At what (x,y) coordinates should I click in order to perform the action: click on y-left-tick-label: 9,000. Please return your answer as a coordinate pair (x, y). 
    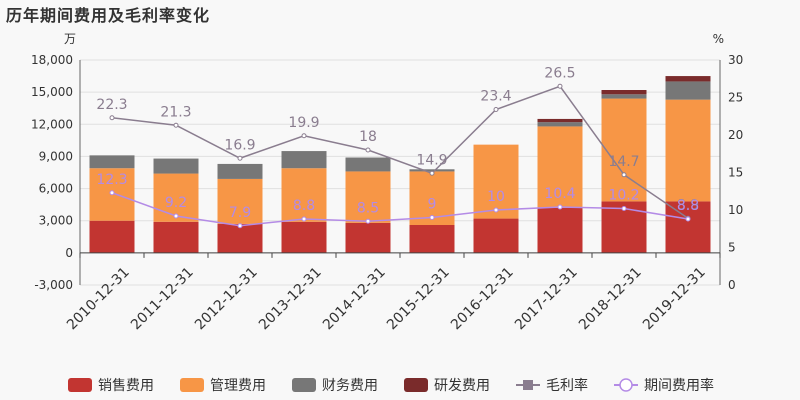
    Looking at the image, I should click on (56, 156).